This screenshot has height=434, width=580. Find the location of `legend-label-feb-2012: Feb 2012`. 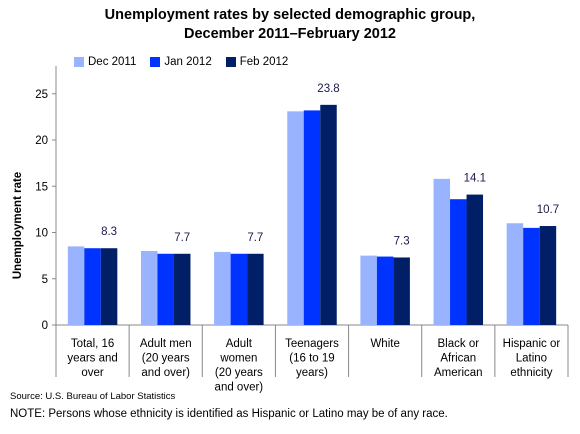

legend-label-feb-2012: Feb 2012 is located at coordinates (264, 62).